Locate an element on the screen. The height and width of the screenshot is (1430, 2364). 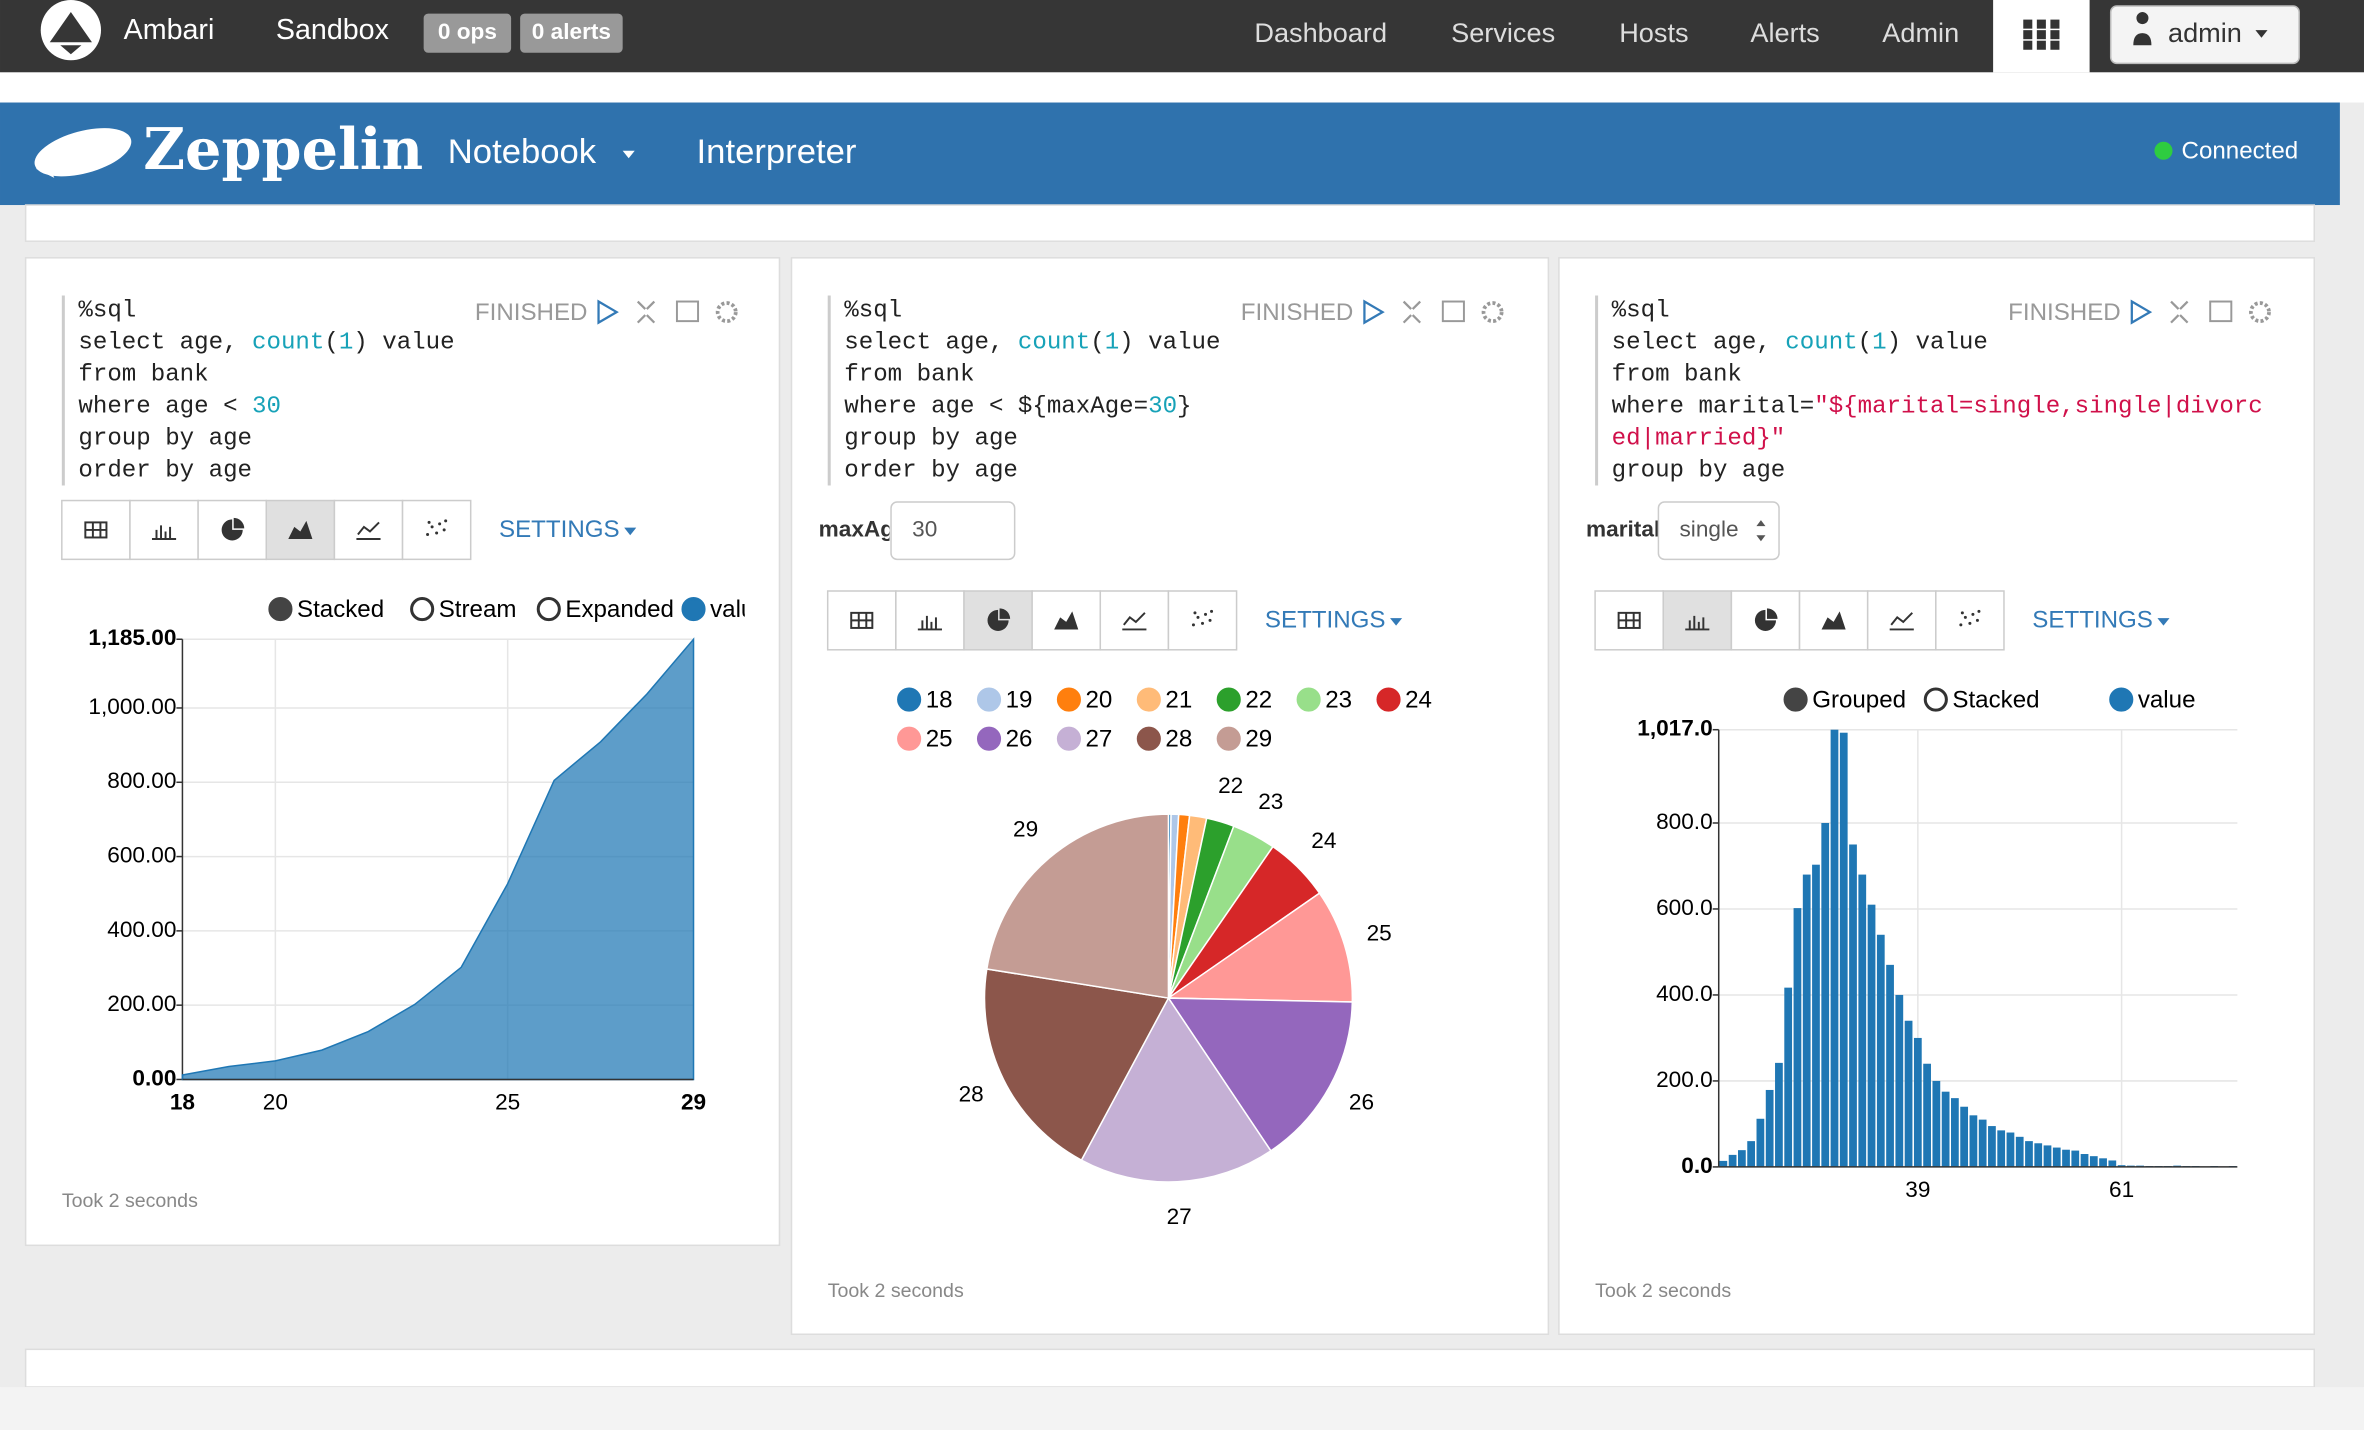
y-tick-label: 600.0 is located at coordinates (1684, 907).